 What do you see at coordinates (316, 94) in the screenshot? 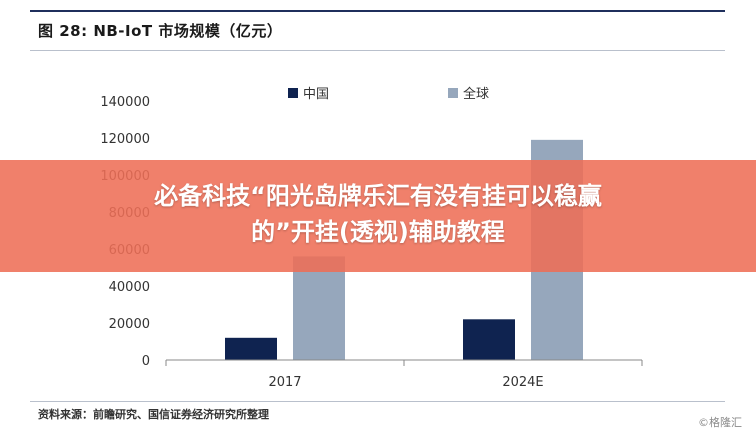
I see `legend-label-中国: 中国` at bounding box center [316, 94].